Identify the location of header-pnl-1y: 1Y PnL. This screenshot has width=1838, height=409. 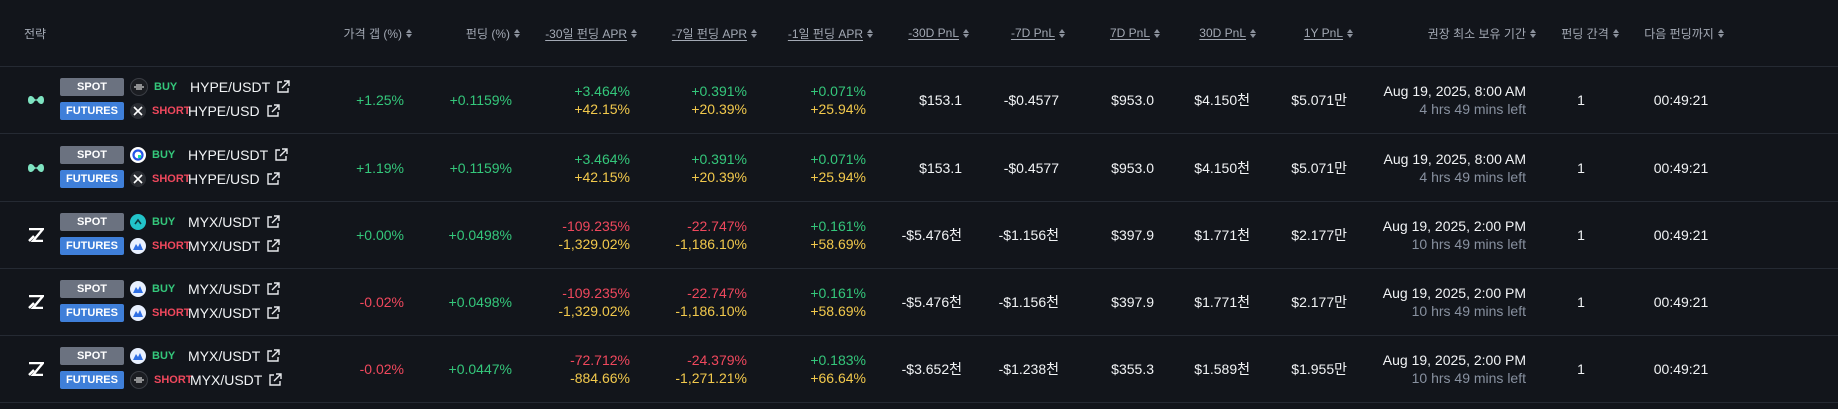
(1311, 33).